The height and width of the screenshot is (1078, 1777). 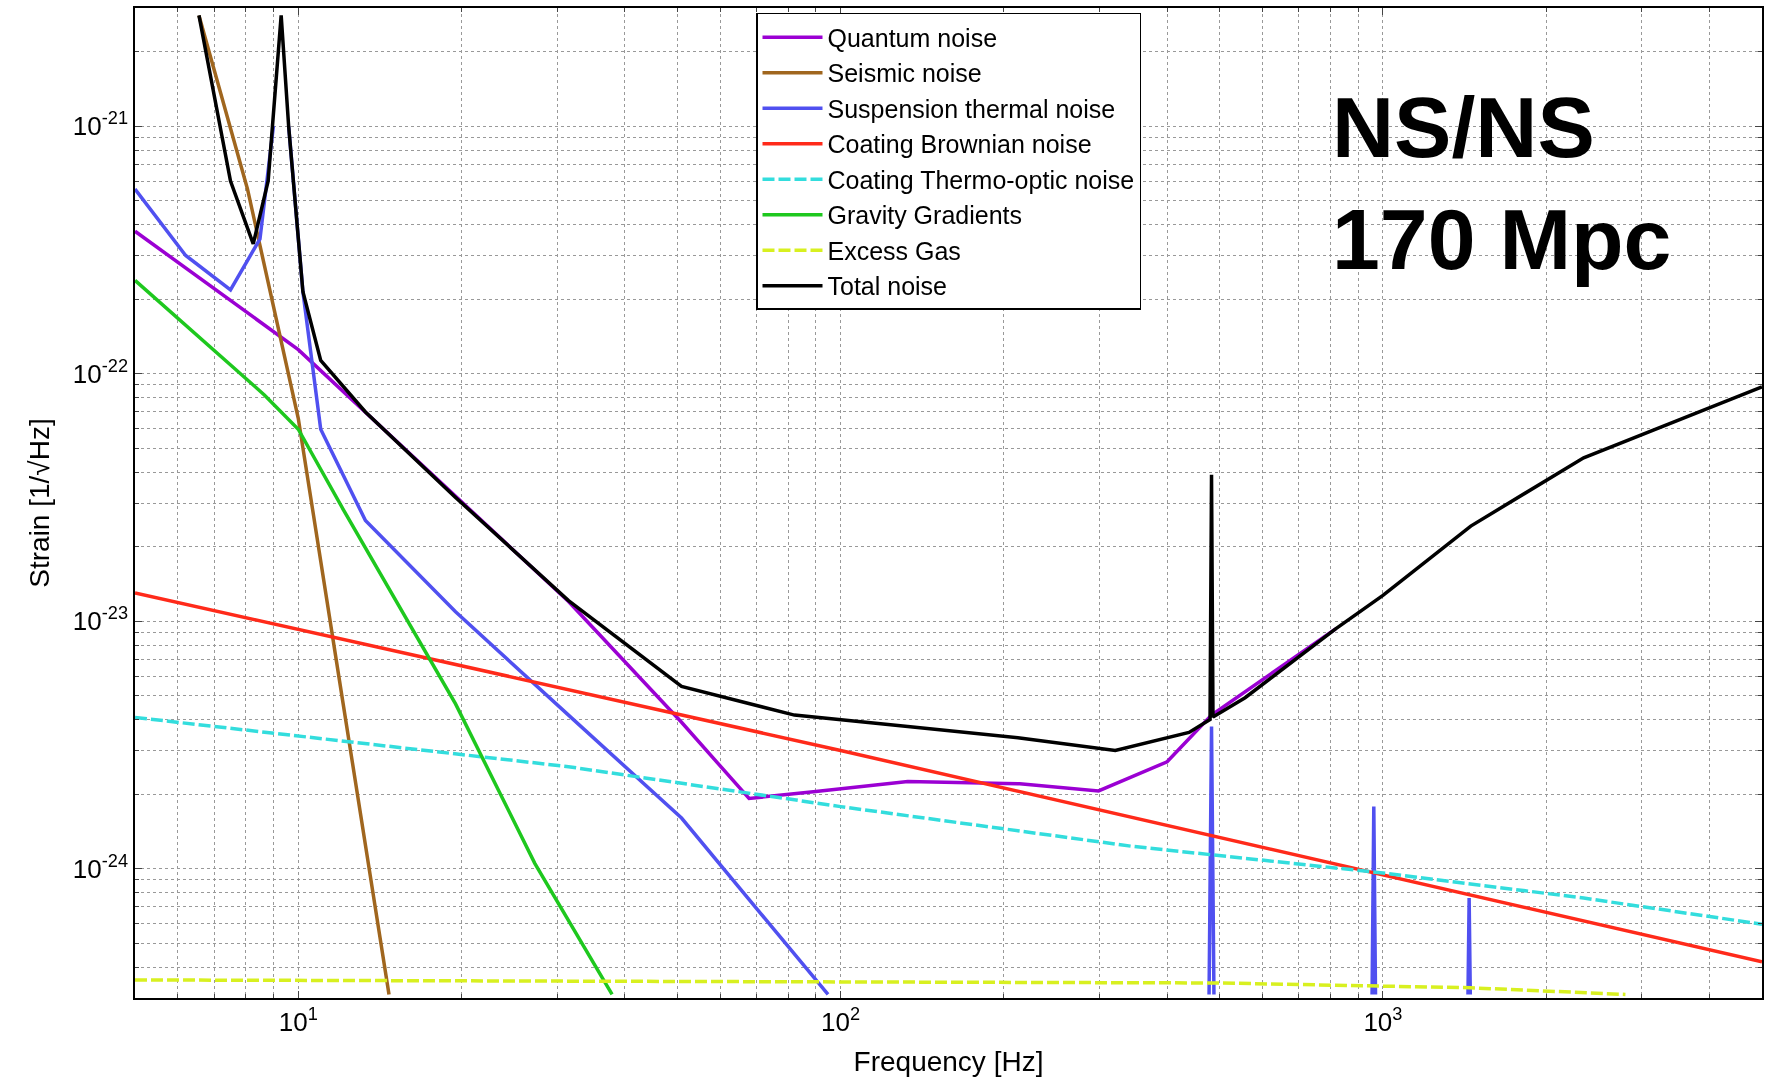 What do you see at coordinates (894, 250) in the screenshot?
I see `legend-label: Excess Gas` at bounding box center [894, 250].